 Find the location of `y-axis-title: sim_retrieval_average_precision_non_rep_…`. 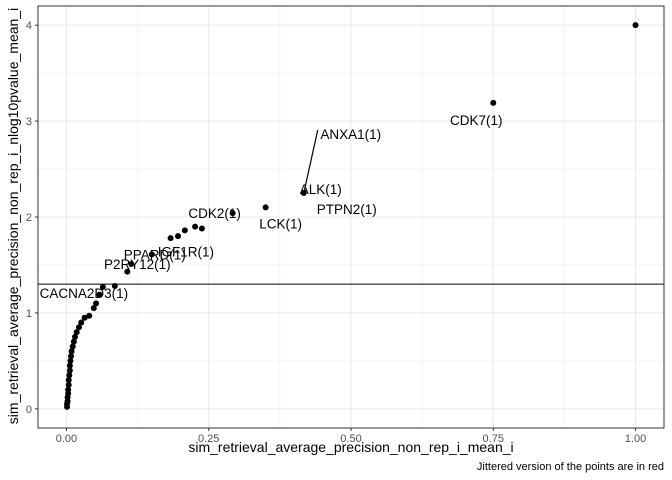

y-axis-title: sim_retrieval_average_precision_non_rep_… is located at coordinates (13, 216).